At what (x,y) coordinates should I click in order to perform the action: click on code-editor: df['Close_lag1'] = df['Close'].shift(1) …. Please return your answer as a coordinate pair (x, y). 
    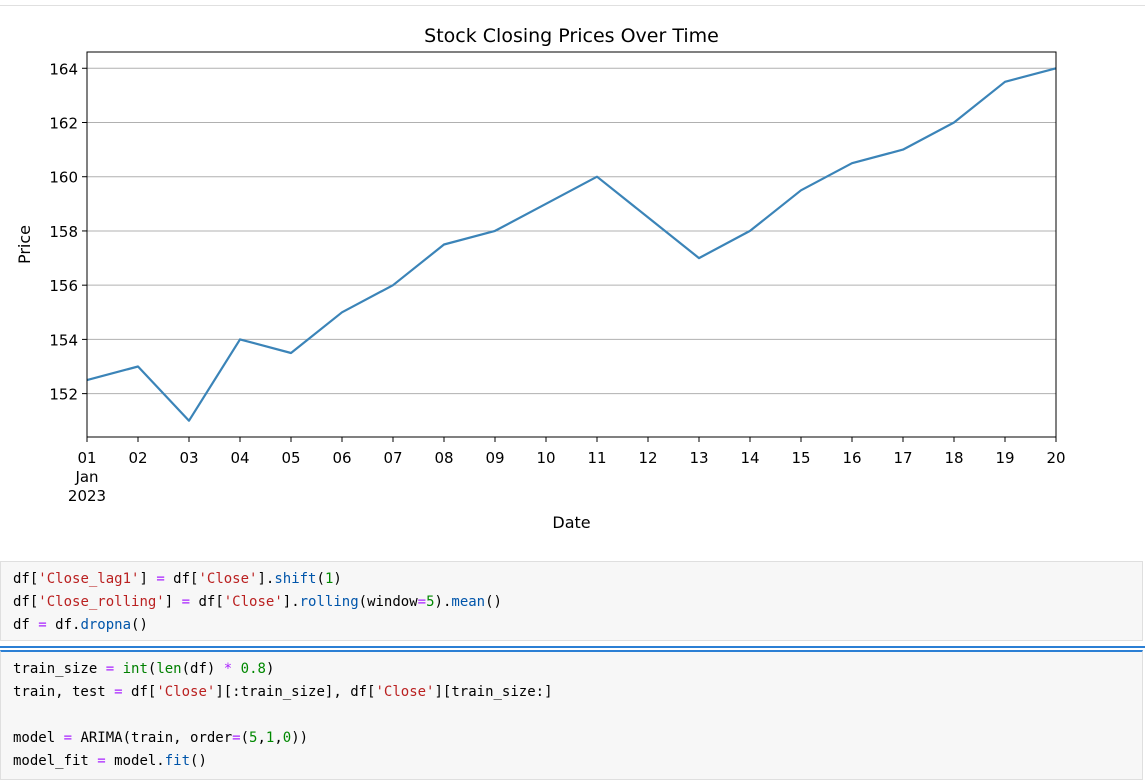
    Looking at the image, I should click on (571, 599).